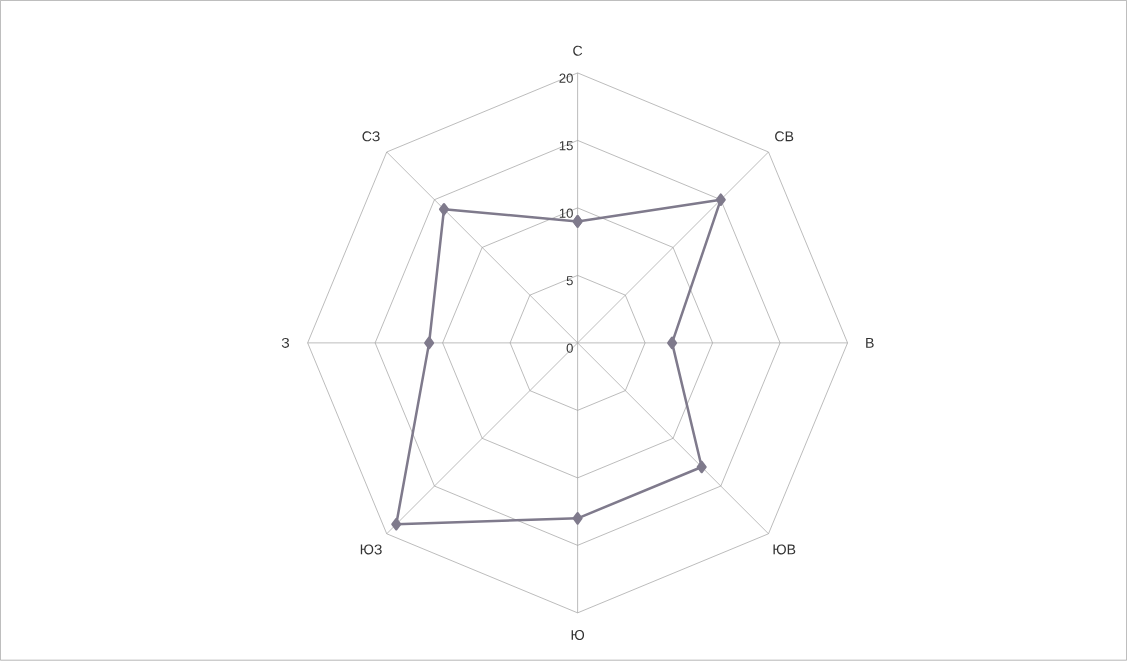 The image size is (1127, 661). What do you see at coordinates (784, 549) in the screenshot?
I see `spoke-label: ЮВ` at bounding box center [784, 549].